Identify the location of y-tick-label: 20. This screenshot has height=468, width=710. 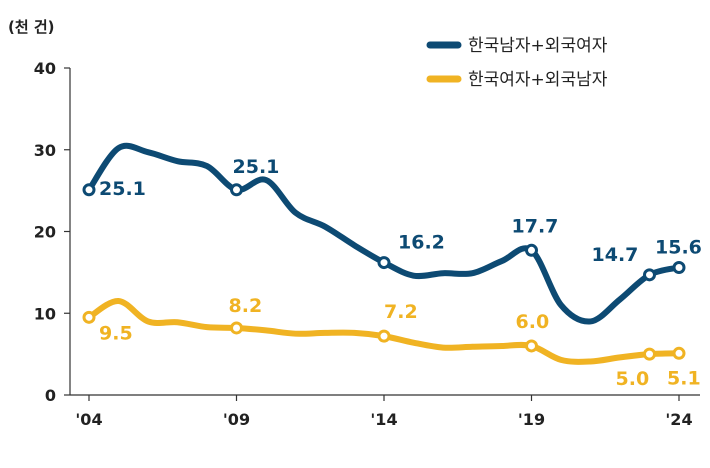
(45, 232).